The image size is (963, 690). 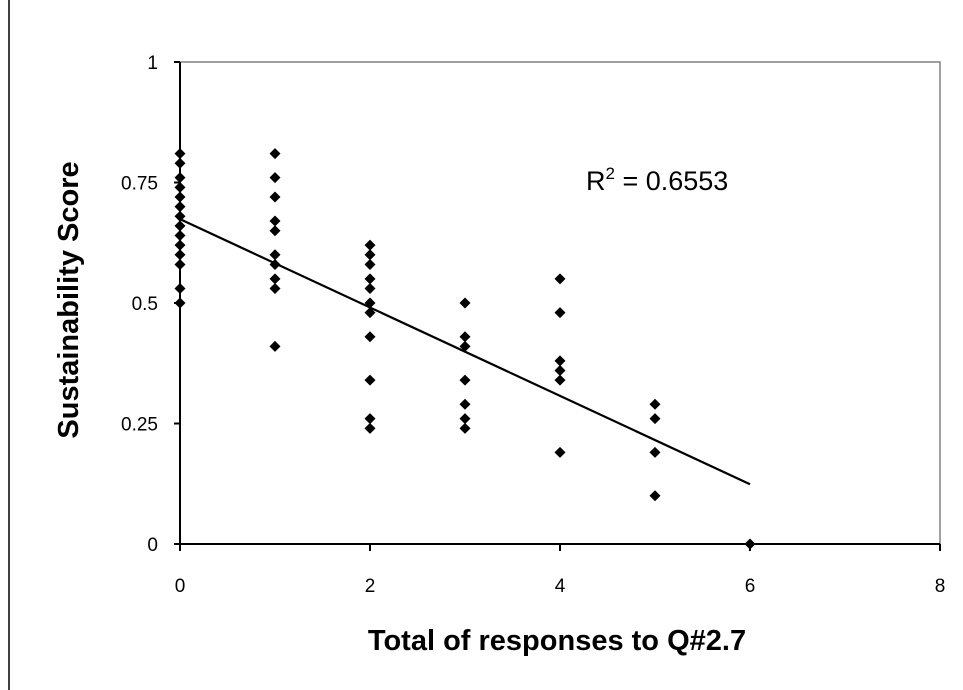 I want to click on y-axis-title: Sustainability Score, so click(x=69, y=299).